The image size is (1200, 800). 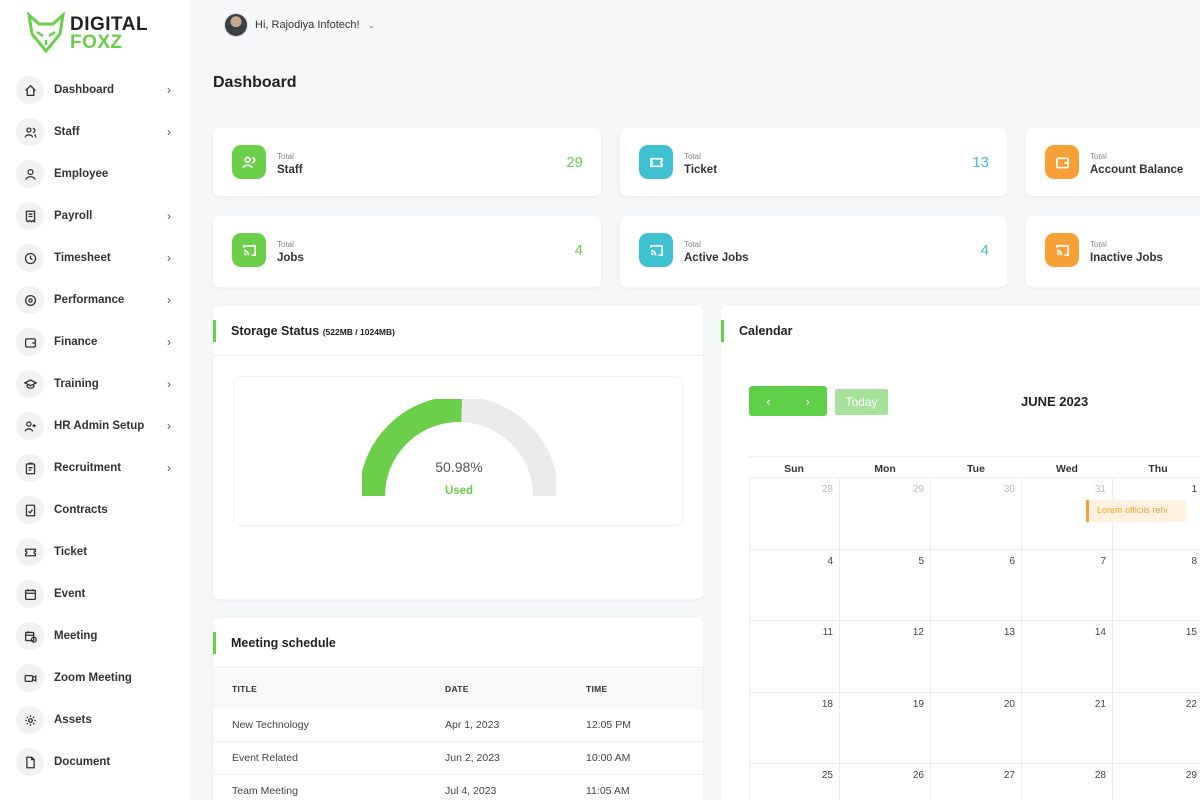 What do you see at coordinates (67, 132) in the screenshot?
I see `sidebar-item-label: Staff` at bounding box center [67, 132].